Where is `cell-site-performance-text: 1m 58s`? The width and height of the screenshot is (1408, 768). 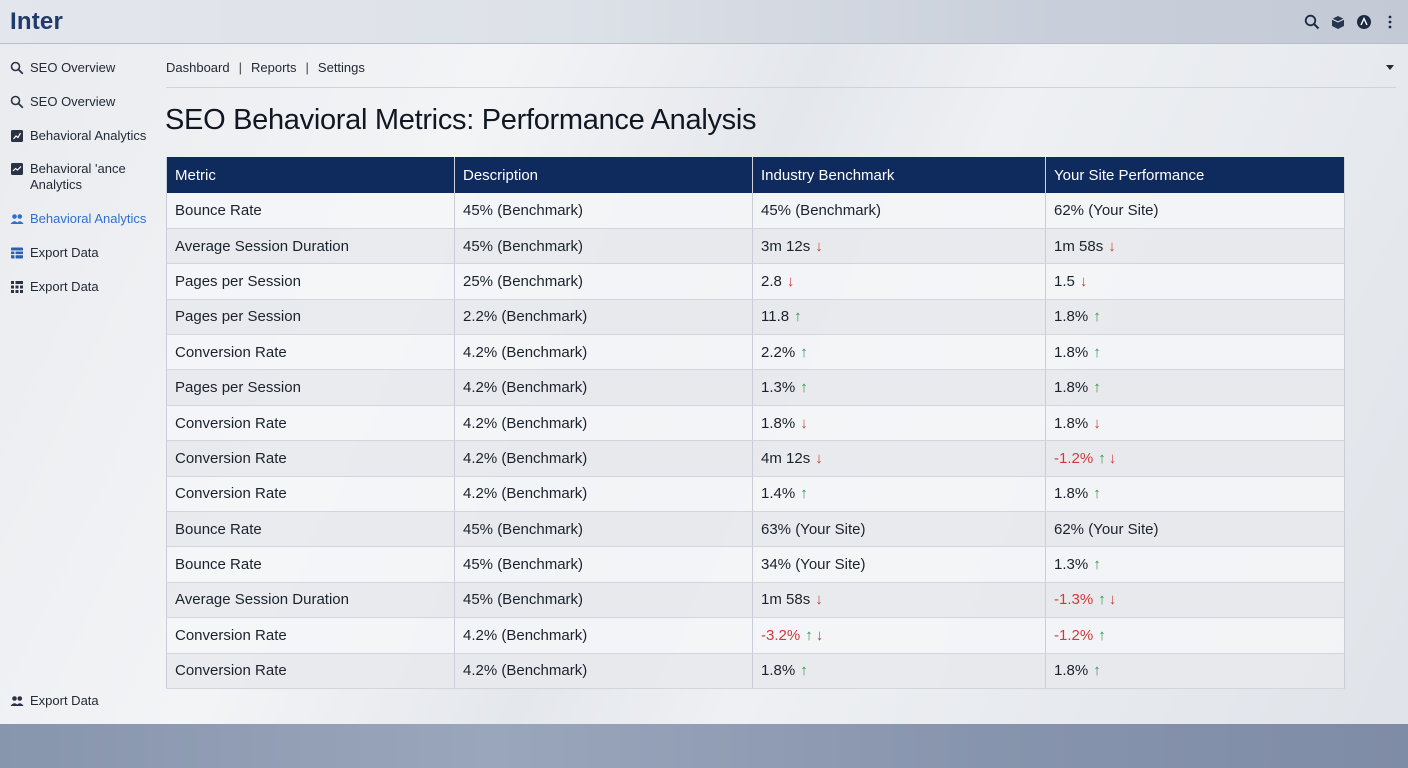
cell-site-performance-text: 1m 58s is located at coordinates (1079, 246).